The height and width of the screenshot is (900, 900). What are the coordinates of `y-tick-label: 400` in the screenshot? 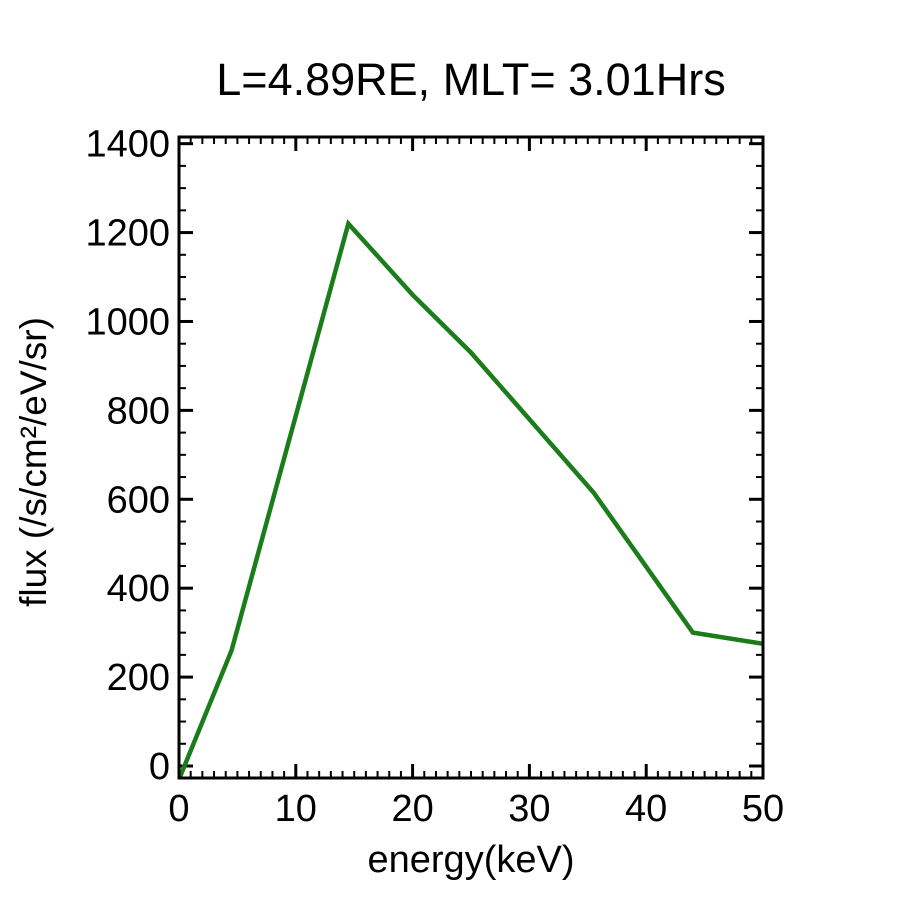 It's located at (138, 589).